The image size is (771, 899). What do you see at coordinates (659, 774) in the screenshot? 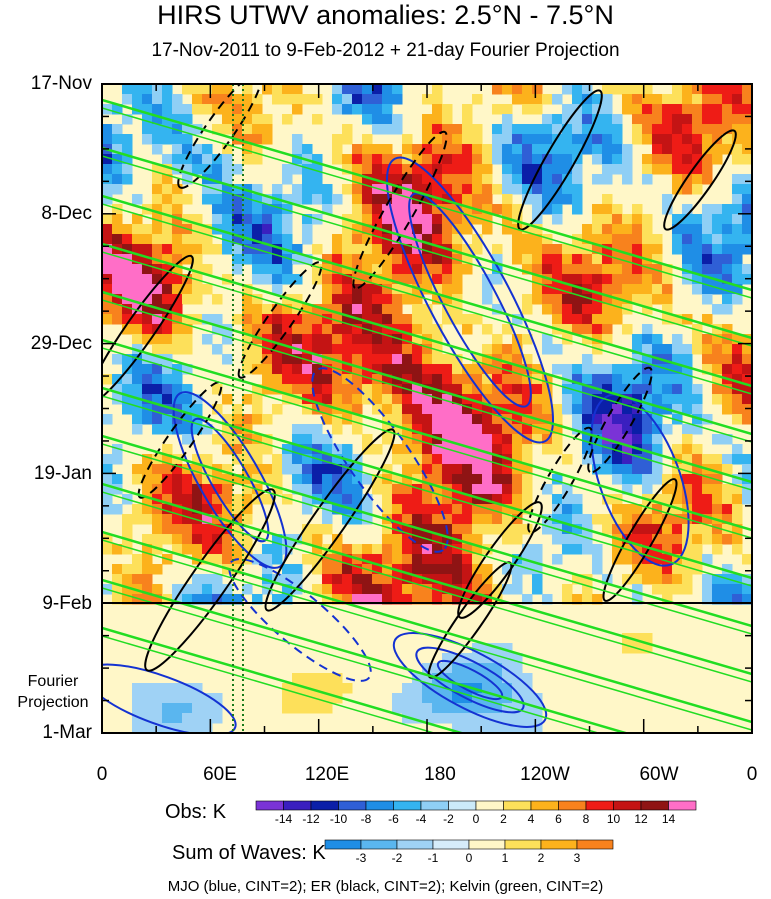
I see `x-label-60w: 60W` at bounding box center [659, 774].